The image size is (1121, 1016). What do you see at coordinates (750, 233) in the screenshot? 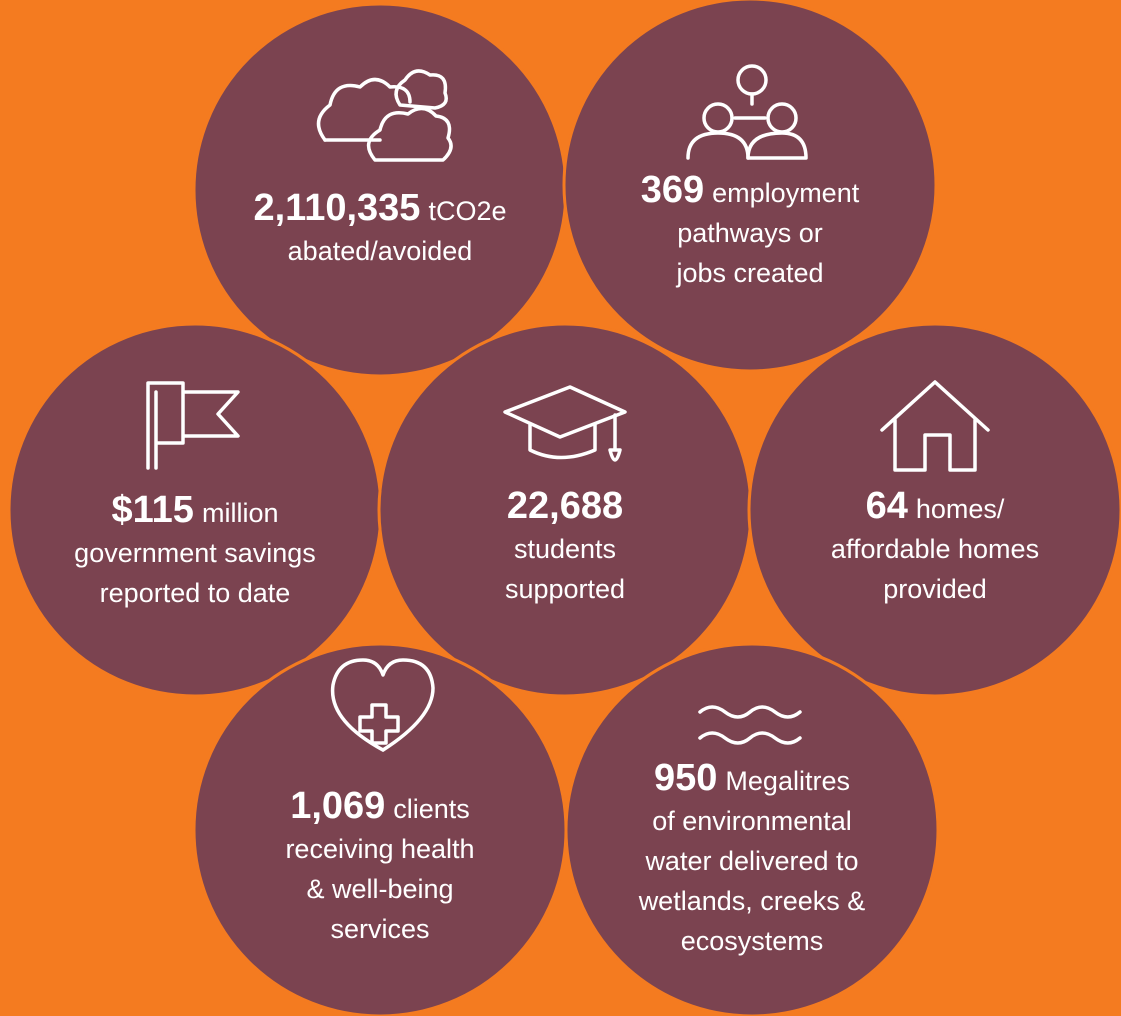
I see `stat-line: pathways or` at bounding box center [750, 233].